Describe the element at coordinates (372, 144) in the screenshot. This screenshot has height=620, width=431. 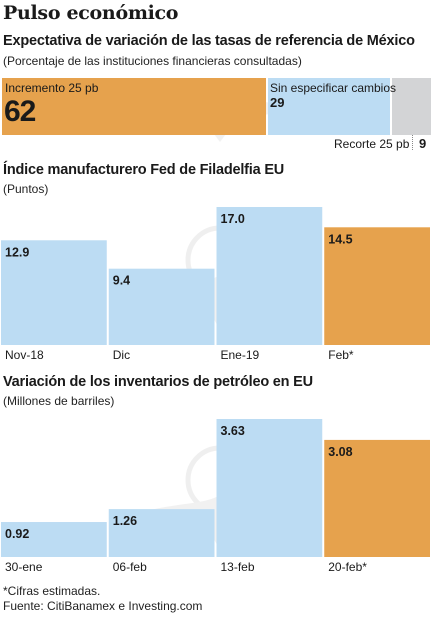
I see `label-cut-25pb: Recorte 25 pb` at that location.